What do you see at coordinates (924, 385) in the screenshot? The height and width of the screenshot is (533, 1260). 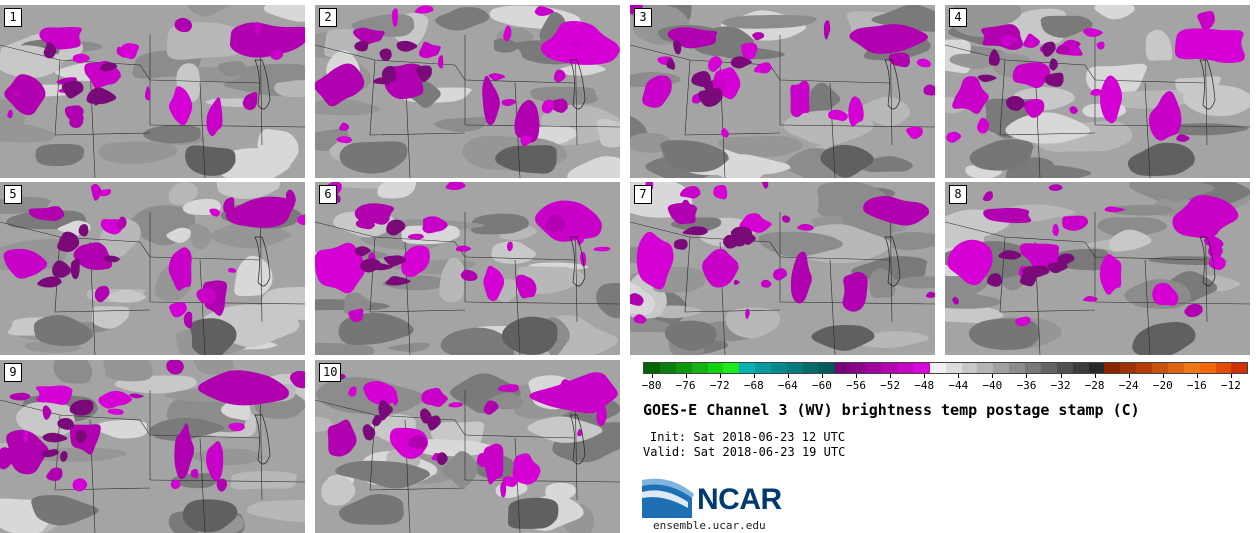 I see `colorbar-tick-label: −48` at bounding box center [924, 385].